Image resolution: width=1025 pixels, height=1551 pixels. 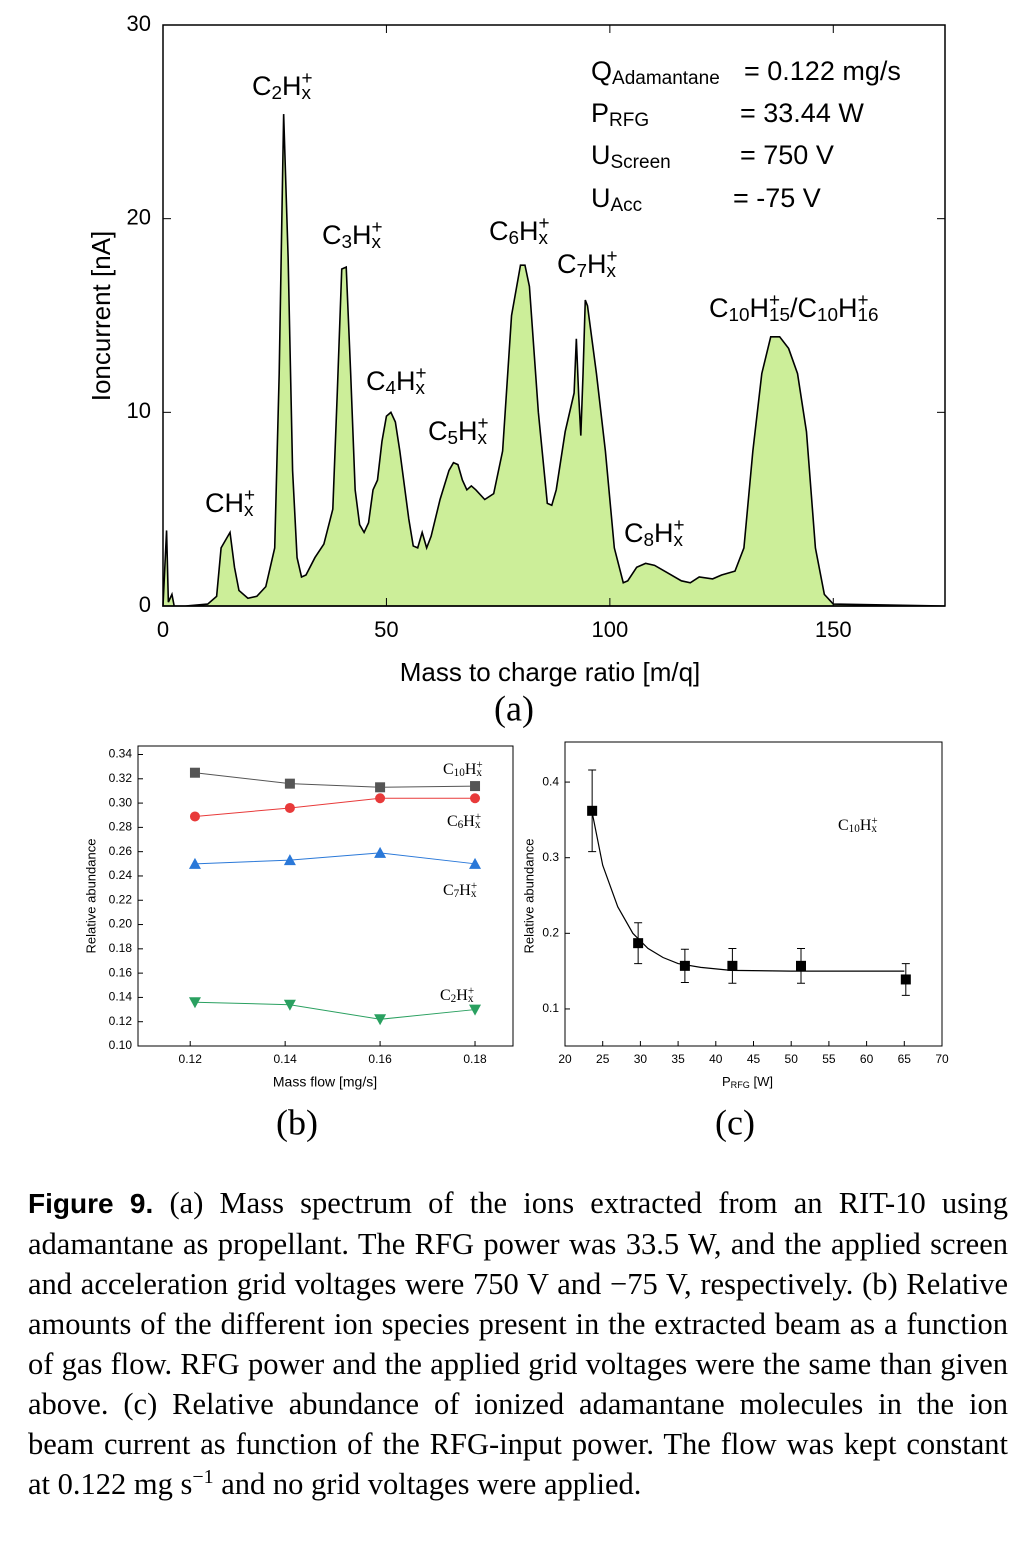 What do you see at coordinates (121, 875) in the screenshot?
I see `y-tick-label: 0.24` at bounding box center [121, 875].